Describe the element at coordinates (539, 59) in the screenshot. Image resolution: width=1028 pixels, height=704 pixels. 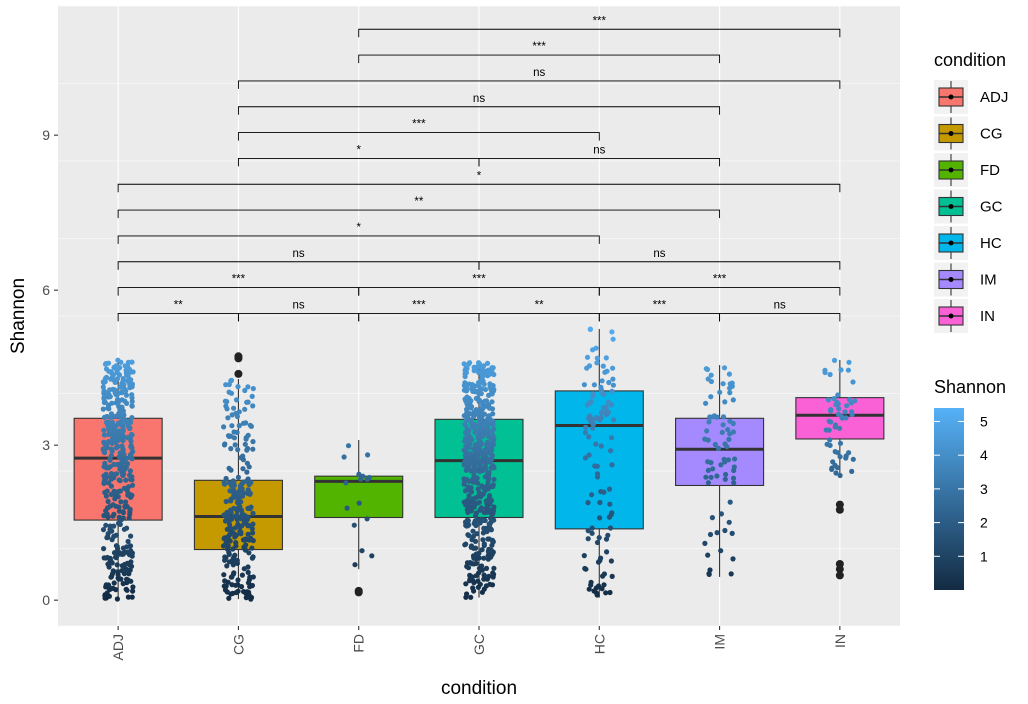
I see `bracket-line` at that location.